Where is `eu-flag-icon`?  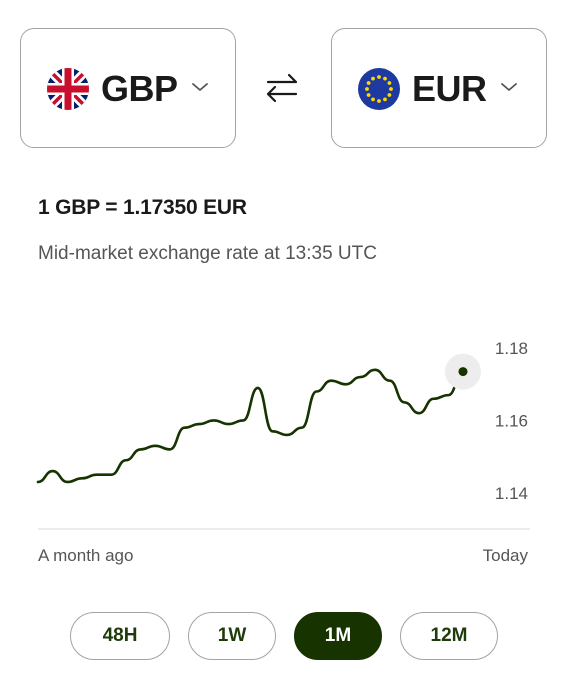
eu-flag-icon is located at coordinates (379, 89).